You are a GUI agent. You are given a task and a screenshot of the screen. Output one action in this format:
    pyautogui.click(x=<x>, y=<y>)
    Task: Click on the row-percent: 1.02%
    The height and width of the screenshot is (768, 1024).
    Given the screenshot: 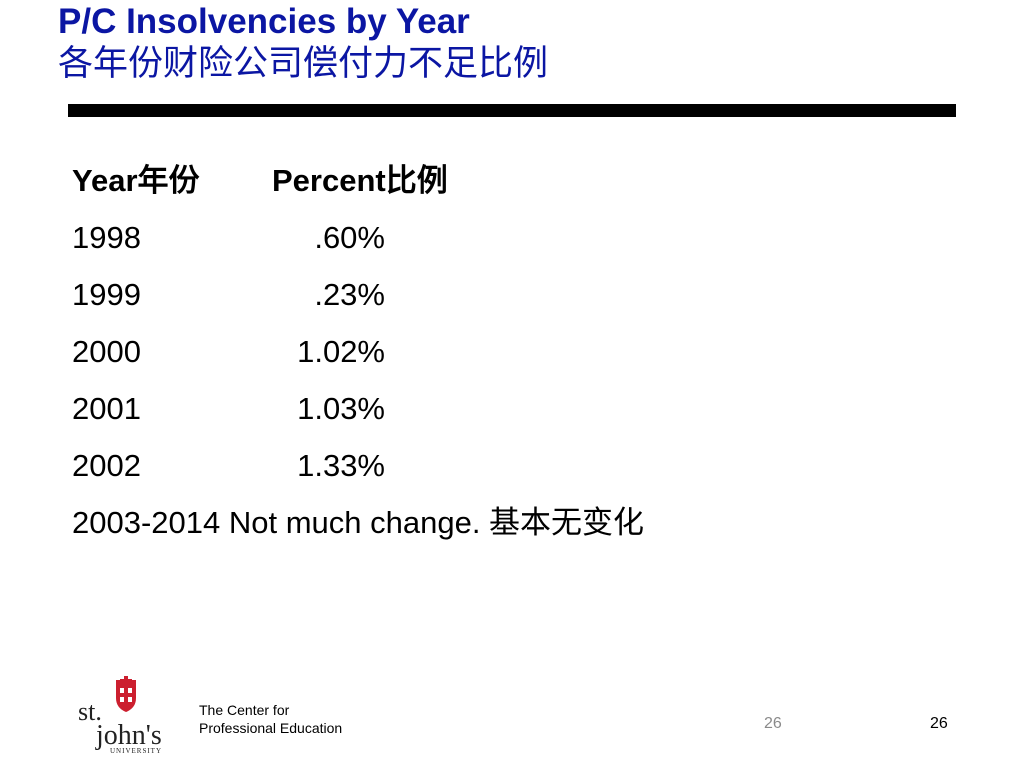 What is the action you would take?
    pyautogui.click(x=341, y=351)
    